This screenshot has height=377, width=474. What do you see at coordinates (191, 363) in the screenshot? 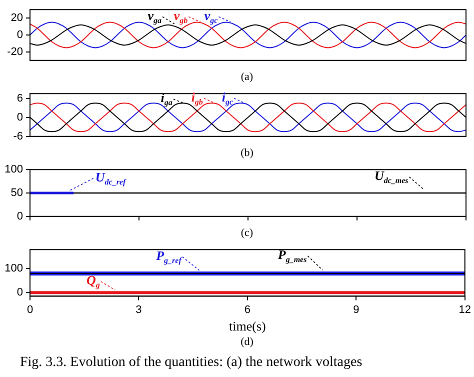
I see `caption: Fig. 3.3. Evolution of the quantities: (a) the network voltages` at bounding box center [191, 363].